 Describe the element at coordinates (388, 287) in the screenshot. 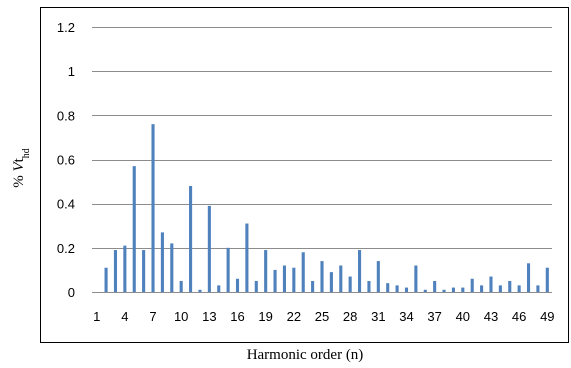

I see `bar-h32` at that location.